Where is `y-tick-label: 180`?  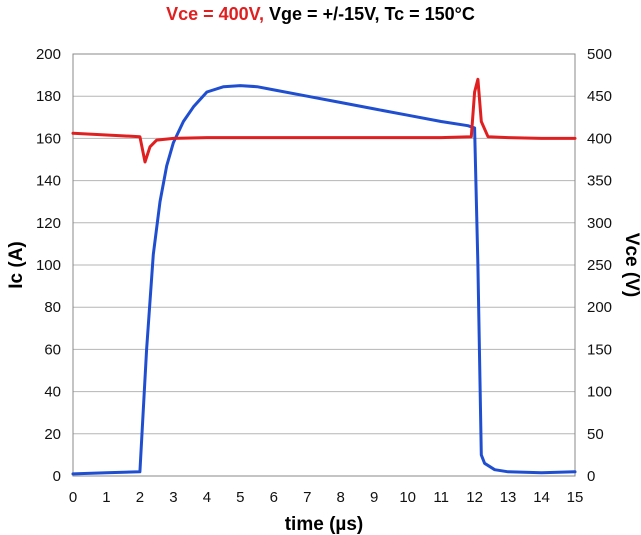
y-tick-label: 180 is located at coordinates (48, 96).